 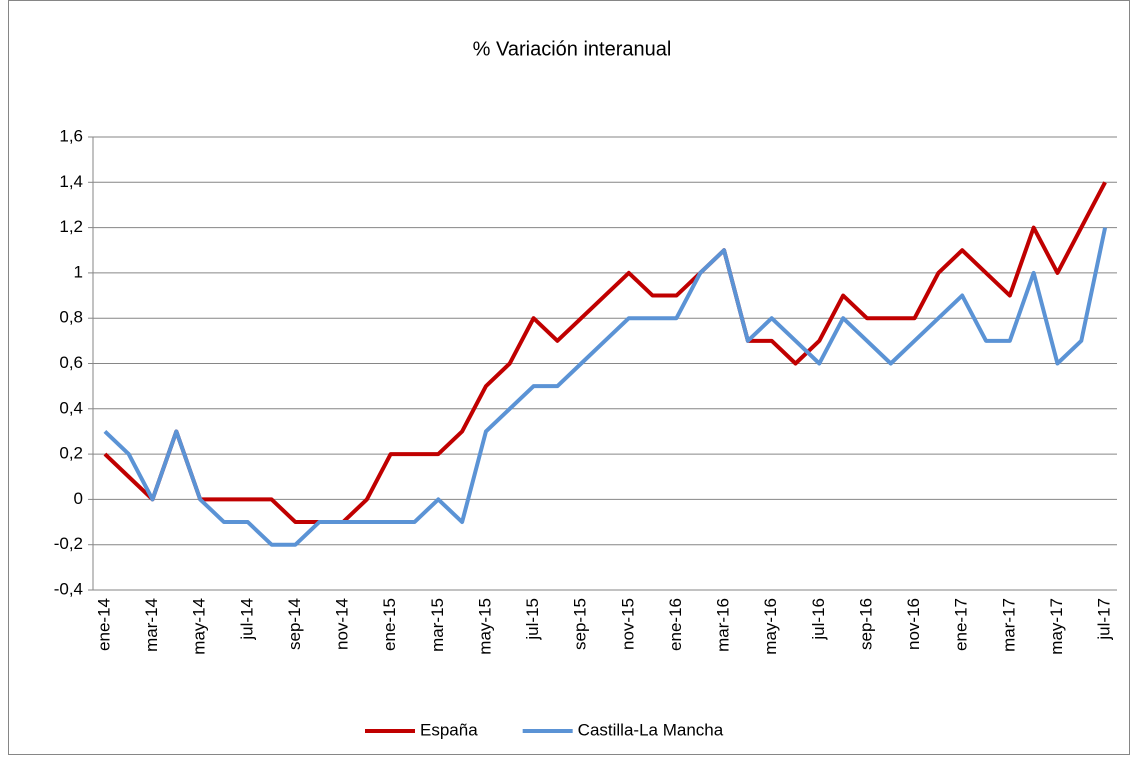 I want to click on y-tick-label: 0,4, so click(x=71, y=407).